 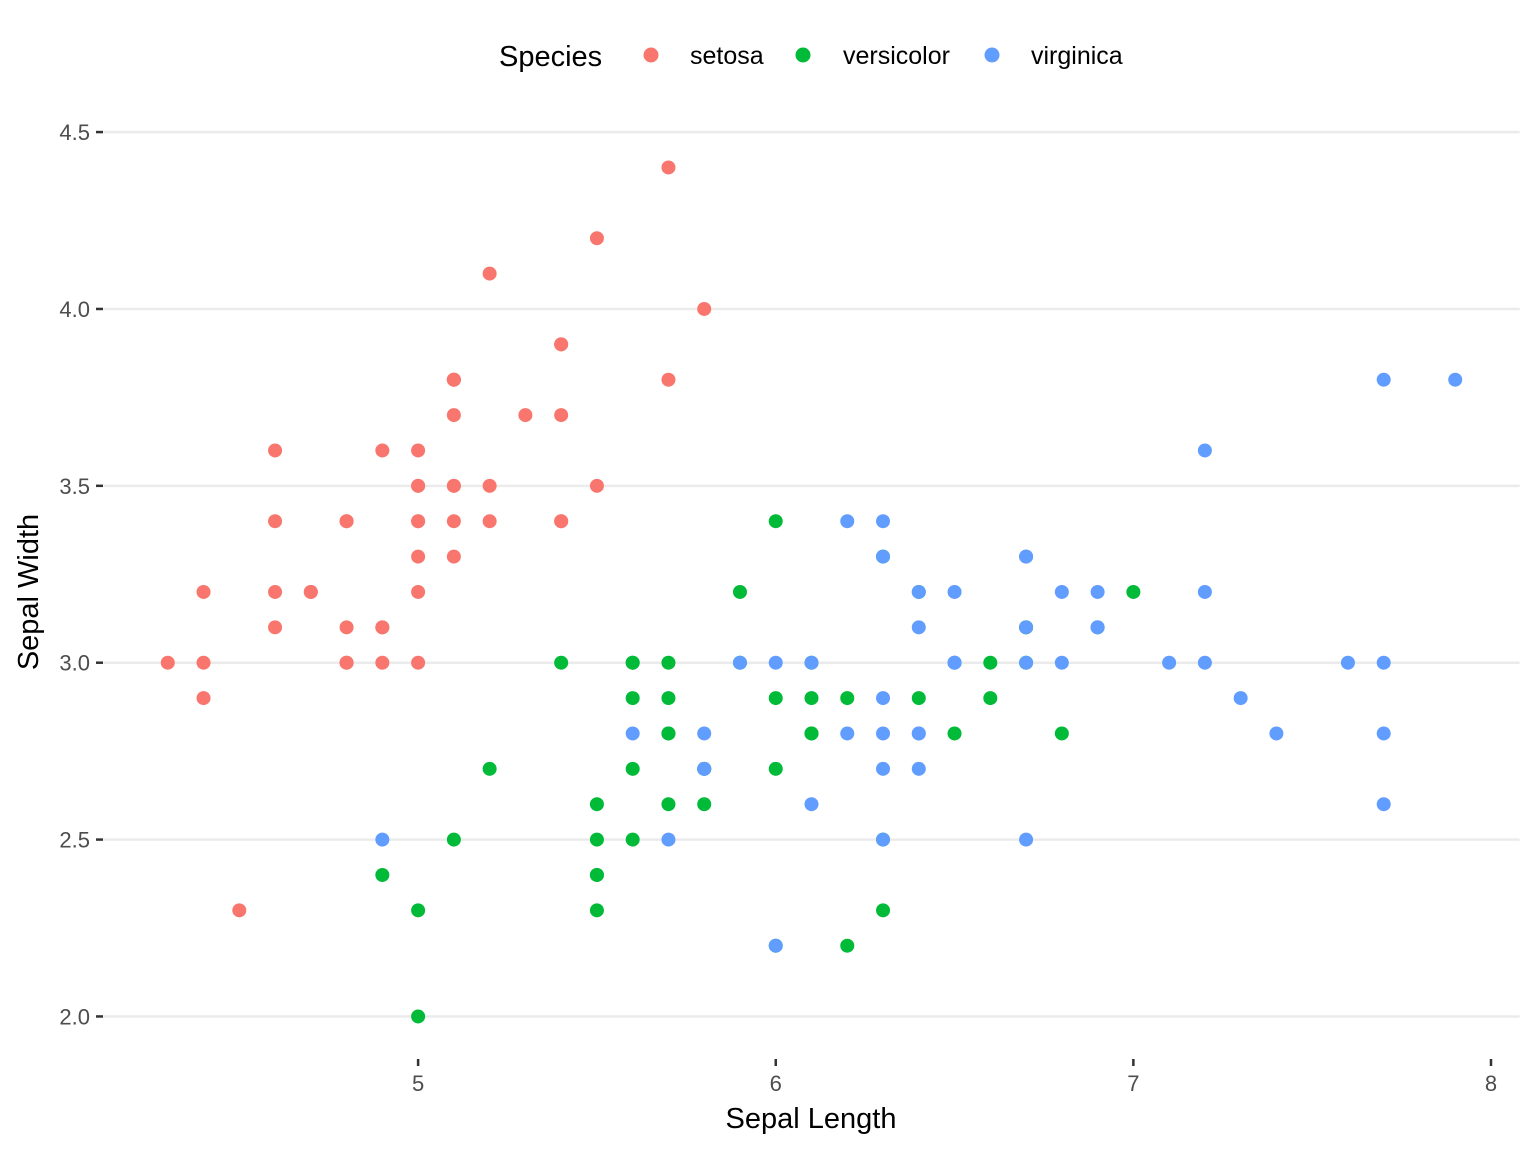 I want to click on legend: Species setosa versicolor virginica, so click(x=811, y=57).